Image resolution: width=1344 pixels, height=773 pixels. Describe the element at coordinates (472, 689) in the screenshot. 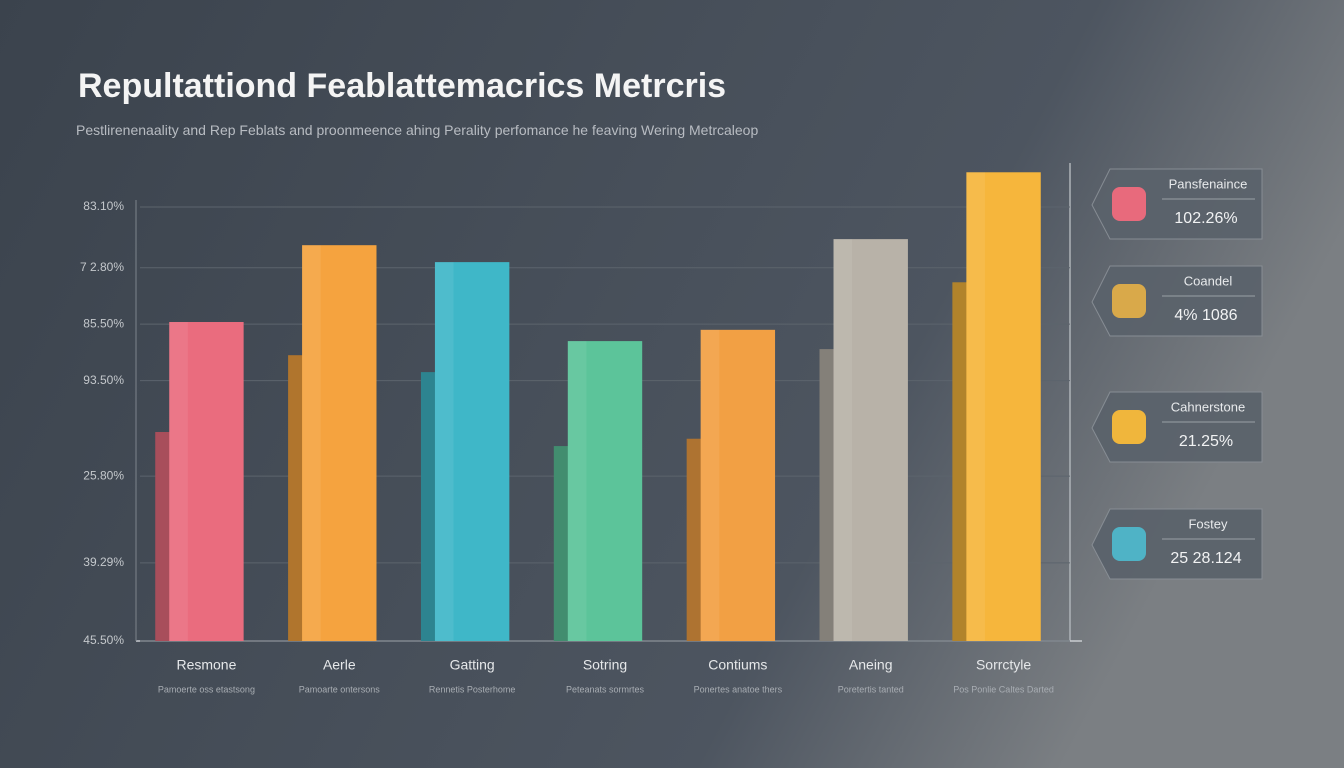

I see `category-note: Rennetis Posterhome` at that location.